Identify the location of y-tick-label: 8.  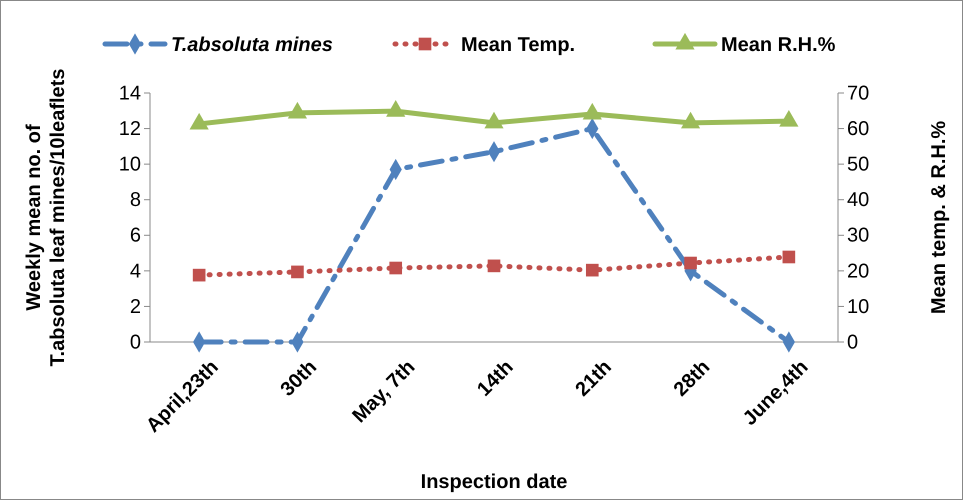
(135, 200).